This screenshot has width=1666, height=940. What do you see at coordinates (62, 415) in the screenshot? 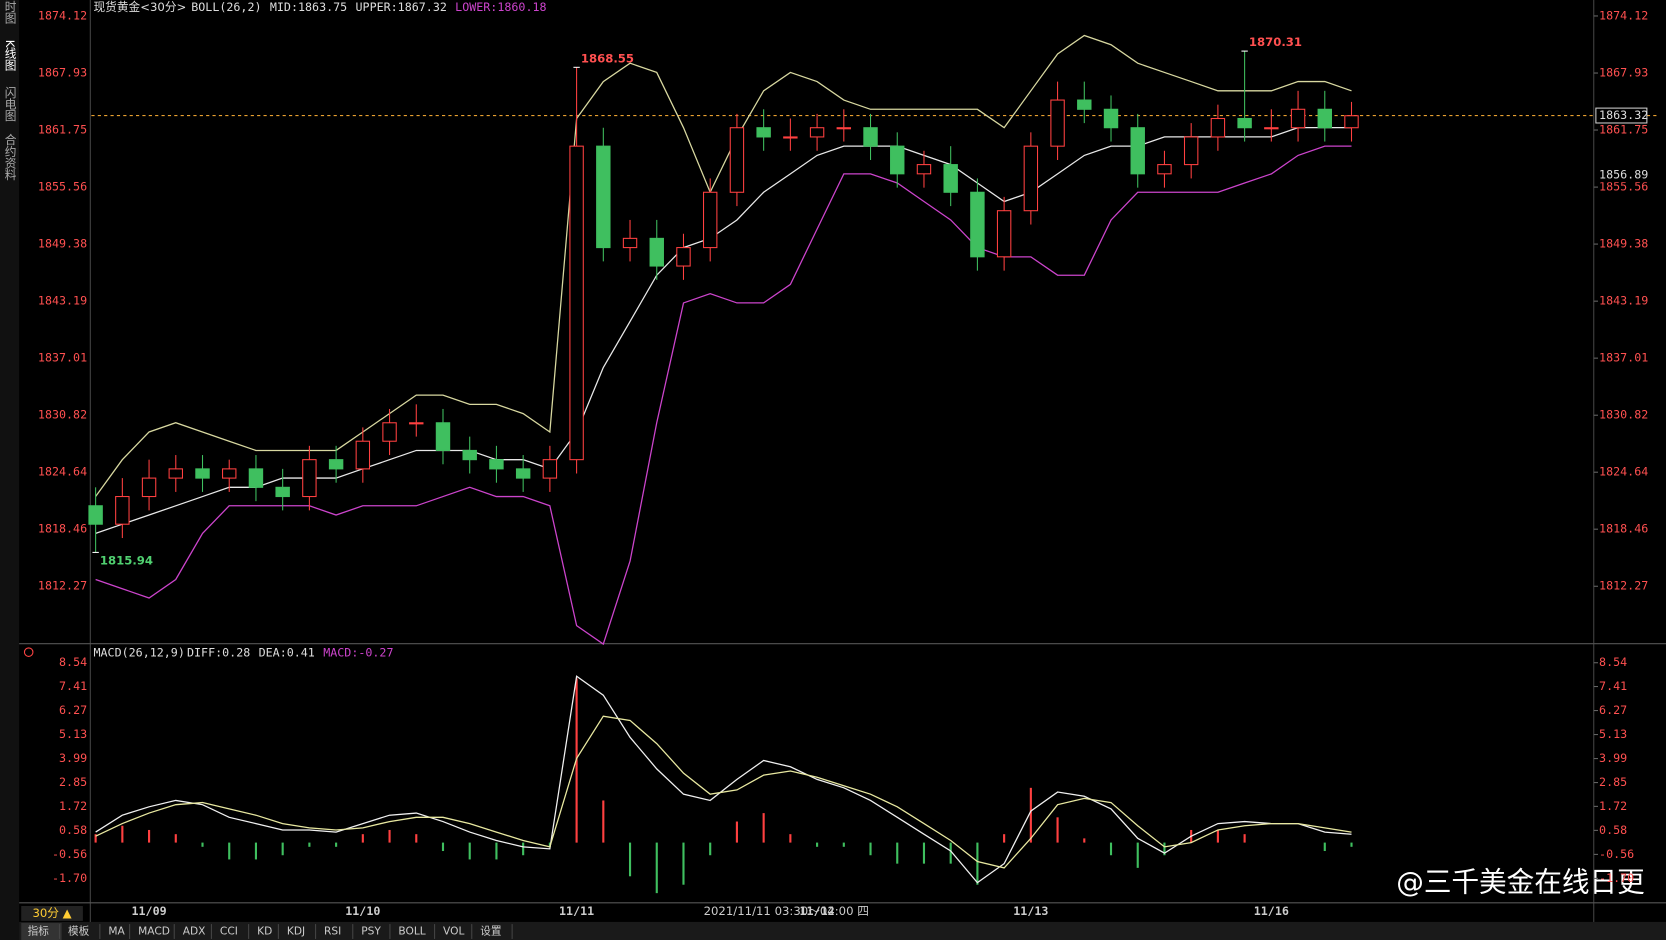
I see `y-tick-label: 1830.82` at bounding box center [62, 415].